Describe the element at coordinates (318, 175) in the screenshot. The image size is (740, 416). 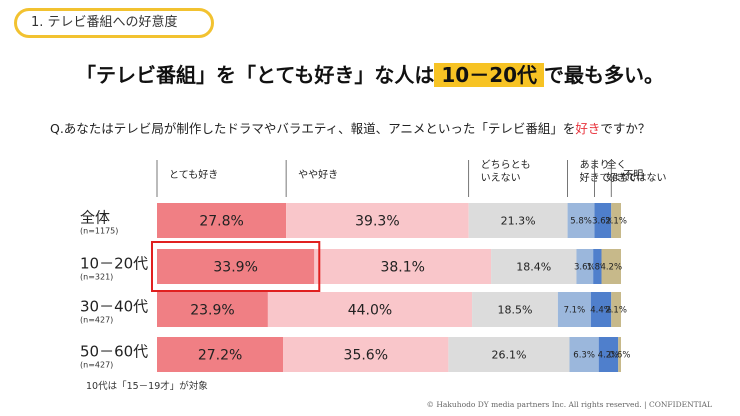
I see `legend-label-やや好き: やや好き` at that location.